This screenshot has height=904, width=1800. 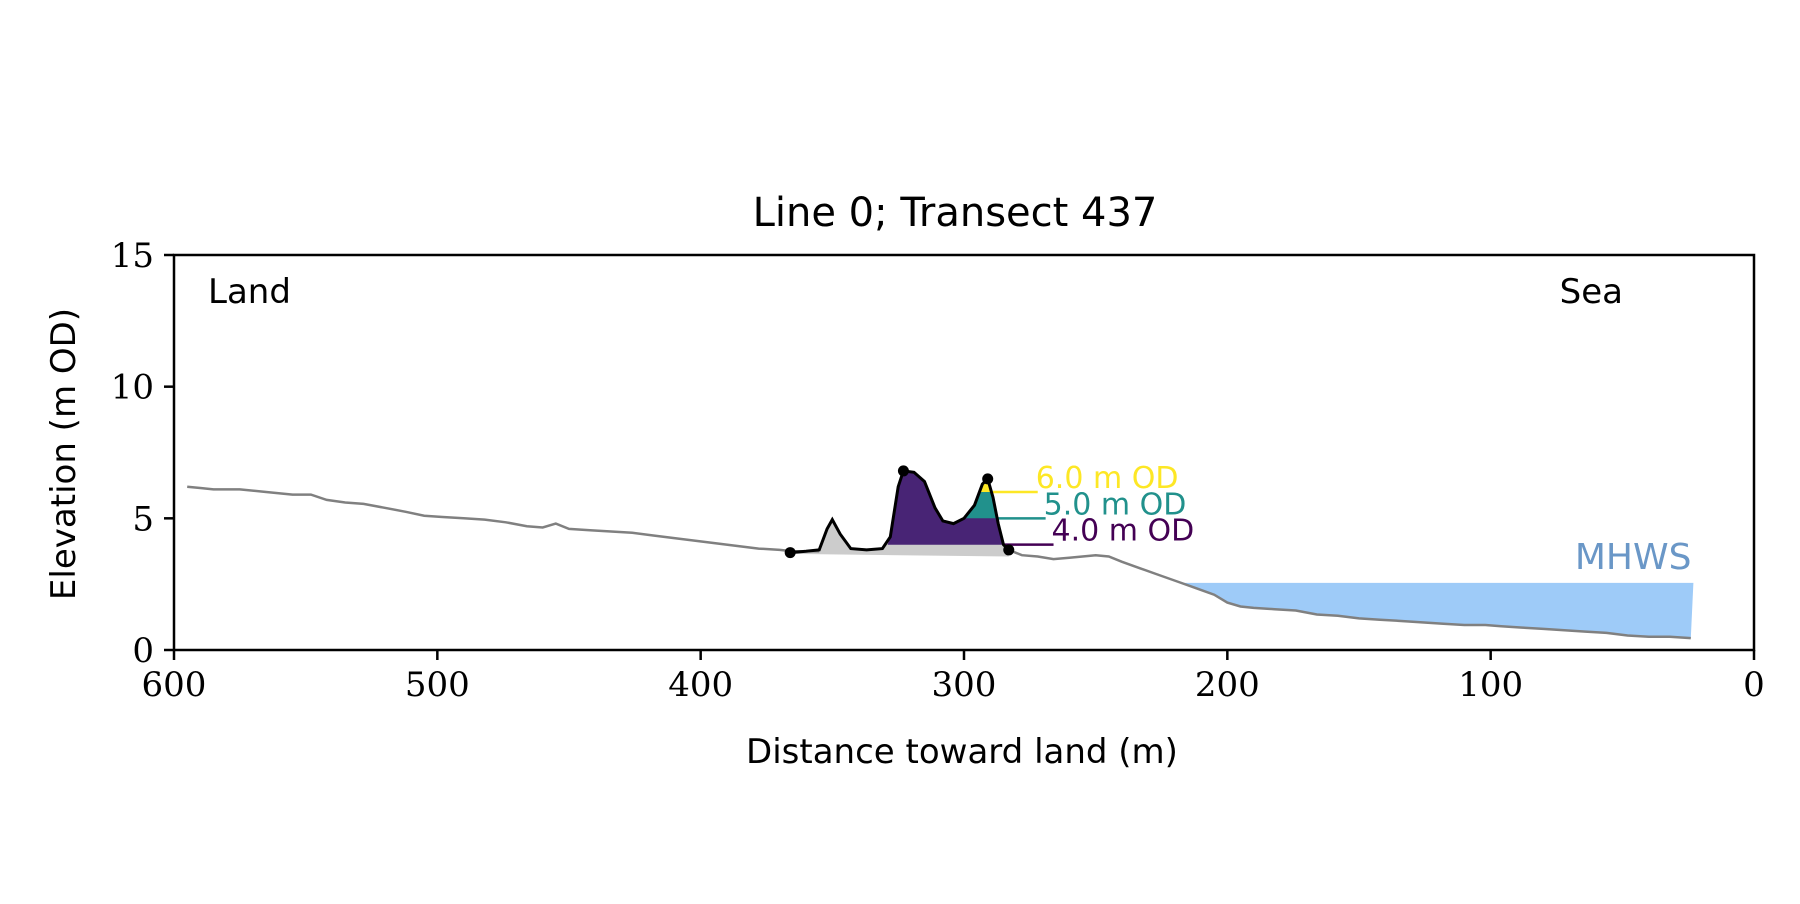 What do you see at coordinates (1438, 610) in the screenshot?
I see `mhws-water` at bounding box center [1438, 610].